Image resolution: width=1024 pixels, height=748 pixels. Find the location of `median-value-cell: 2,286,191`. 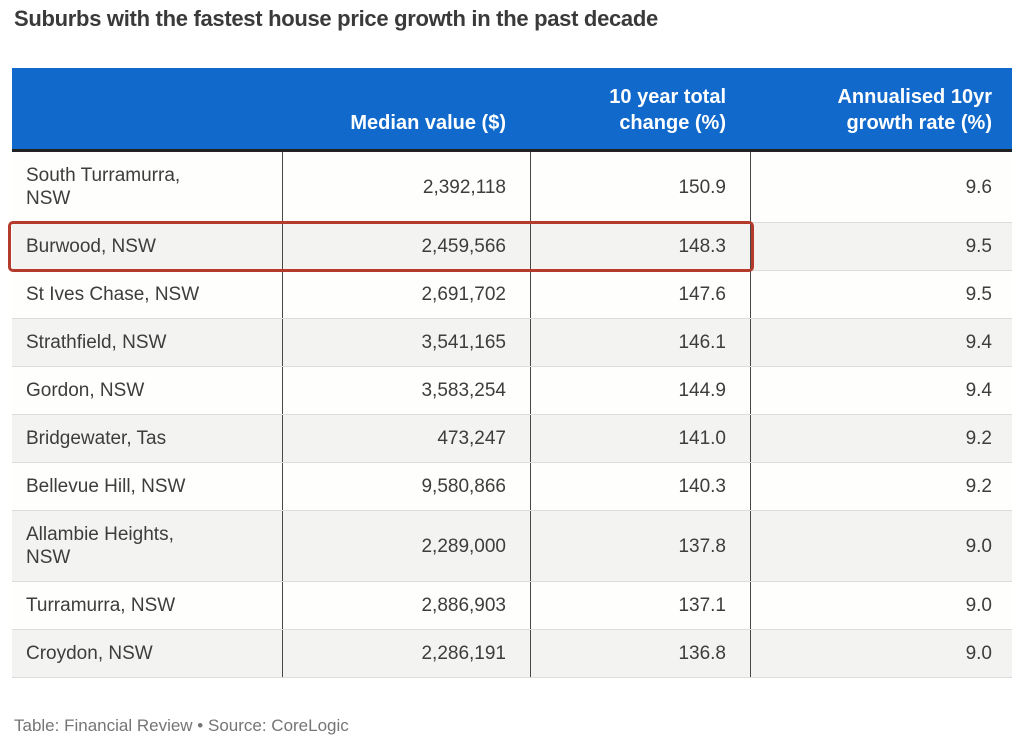

median-value-cell: 2,286,191 is located at coordinates (406, 653).